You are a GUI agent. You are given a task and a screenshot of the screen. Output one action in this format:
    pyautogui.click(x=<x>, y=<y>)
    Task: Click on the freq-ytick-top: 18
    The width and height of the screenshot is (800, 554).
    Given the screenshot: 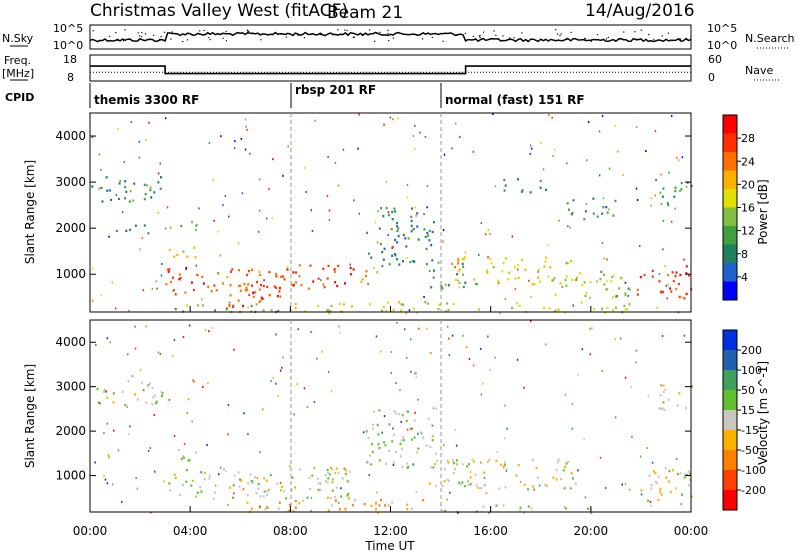 What is the action you would take?
    pyautogui.click(x=70, y=59)
    